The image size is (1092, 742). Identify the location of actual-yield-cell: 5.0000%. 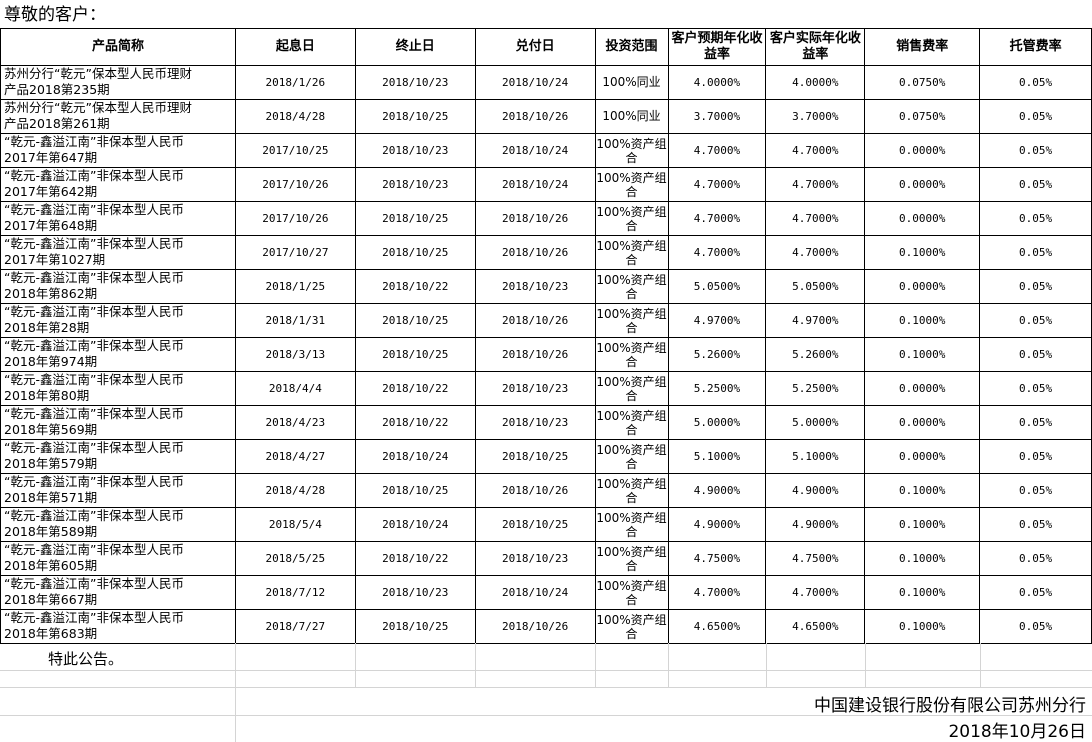
(815, 422).